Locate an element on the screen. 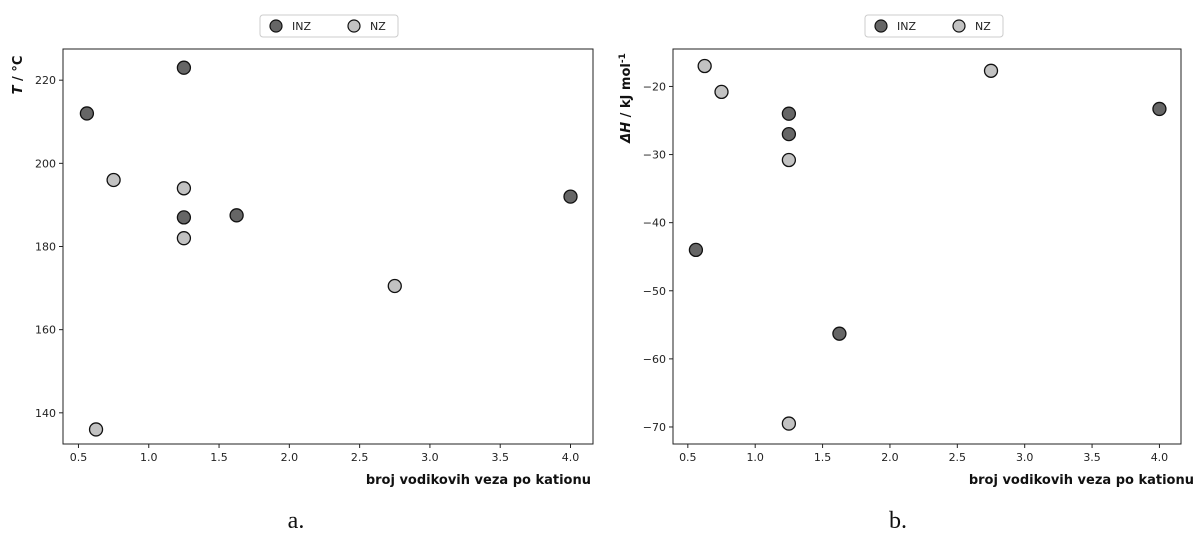 The width and height of the screenshot is (1196, 538). panel-caption-b: b. is located at coordinates (898, 521).